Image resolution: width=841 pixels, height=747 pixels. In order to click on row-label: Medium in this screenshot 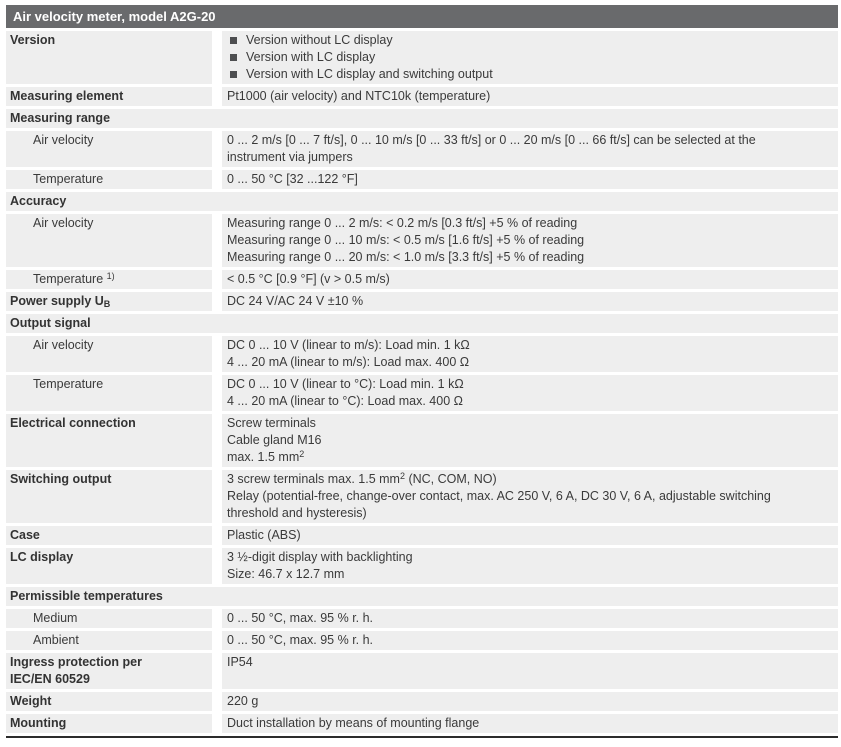, I will do `click(109, 618)`.